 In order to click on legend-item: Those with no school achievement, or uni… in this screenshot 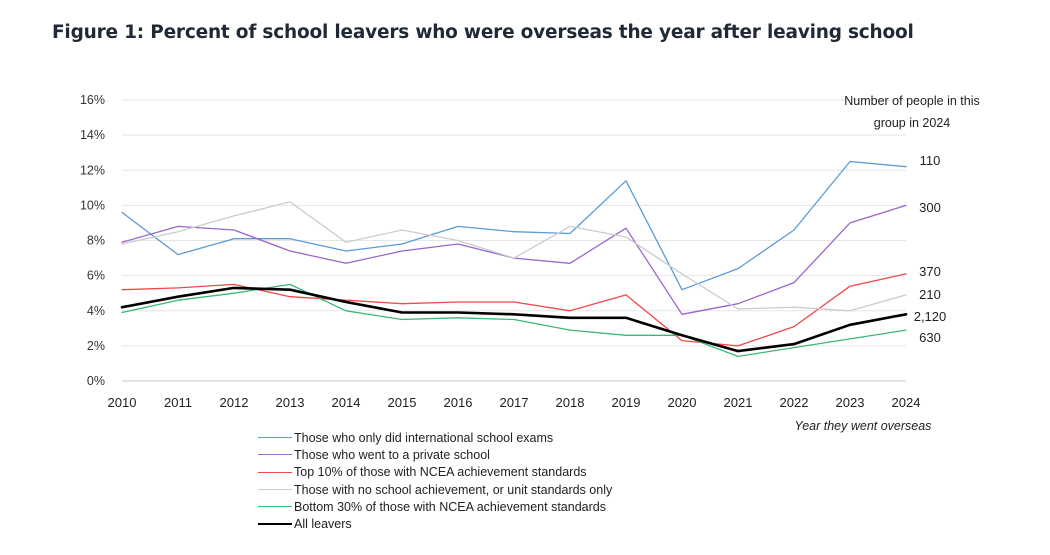, I will do `click(435, 489)`.